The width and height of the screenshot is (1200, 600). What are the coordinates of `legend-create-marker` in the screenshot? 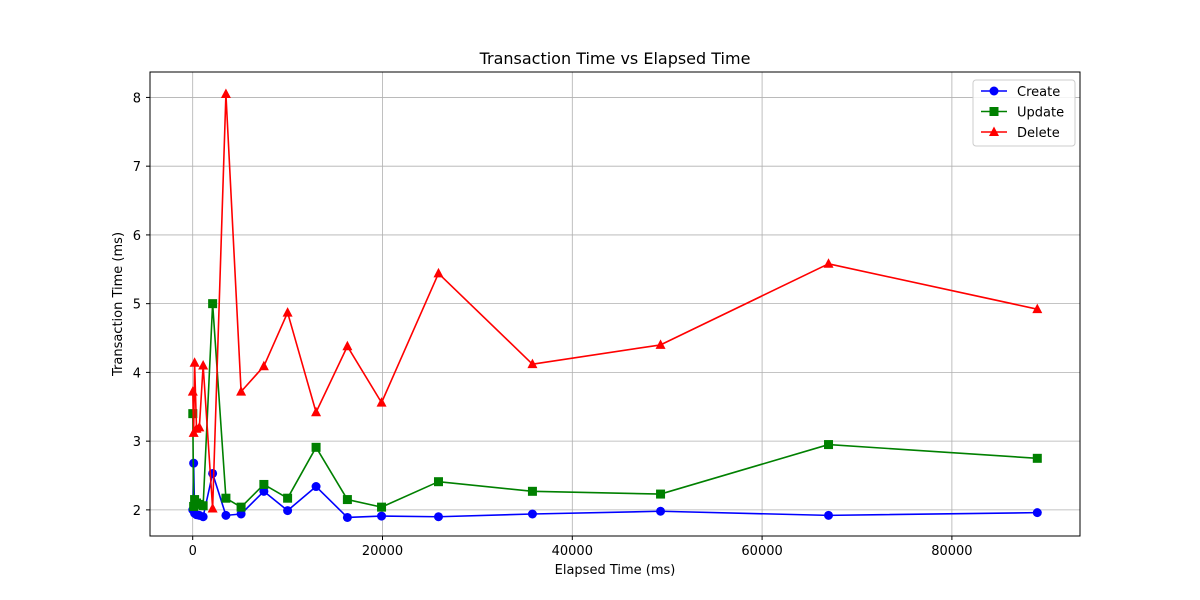 It's located at (994, 91).